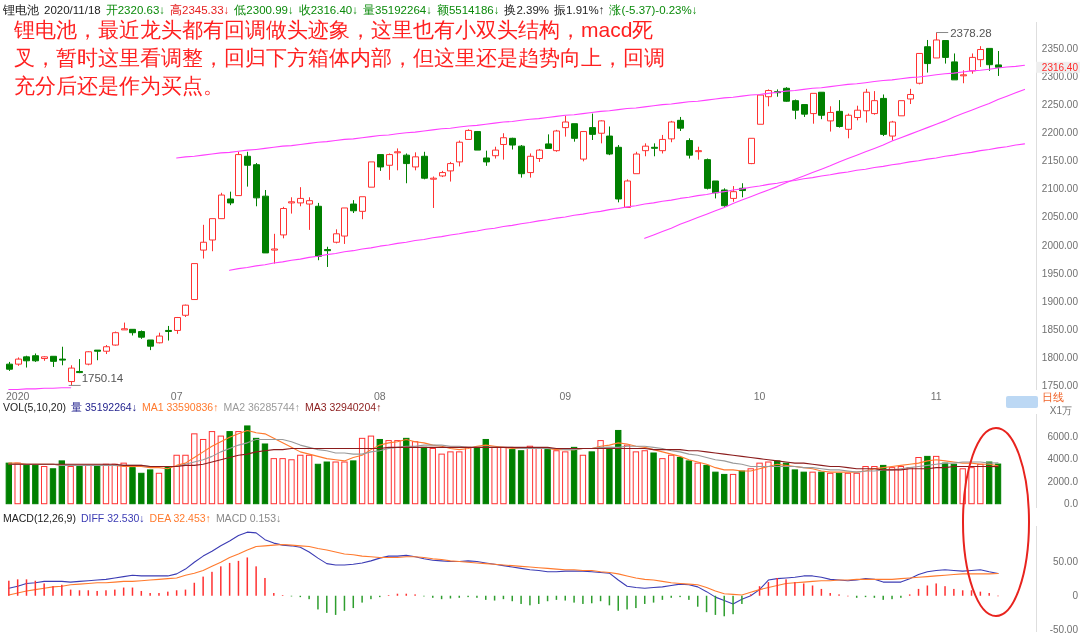 The height and width of the screenshot is (638, 1080). Describe the element at coordinates (20, 10) in the screenshot. I see `chart-title: 锂电池` at that location.